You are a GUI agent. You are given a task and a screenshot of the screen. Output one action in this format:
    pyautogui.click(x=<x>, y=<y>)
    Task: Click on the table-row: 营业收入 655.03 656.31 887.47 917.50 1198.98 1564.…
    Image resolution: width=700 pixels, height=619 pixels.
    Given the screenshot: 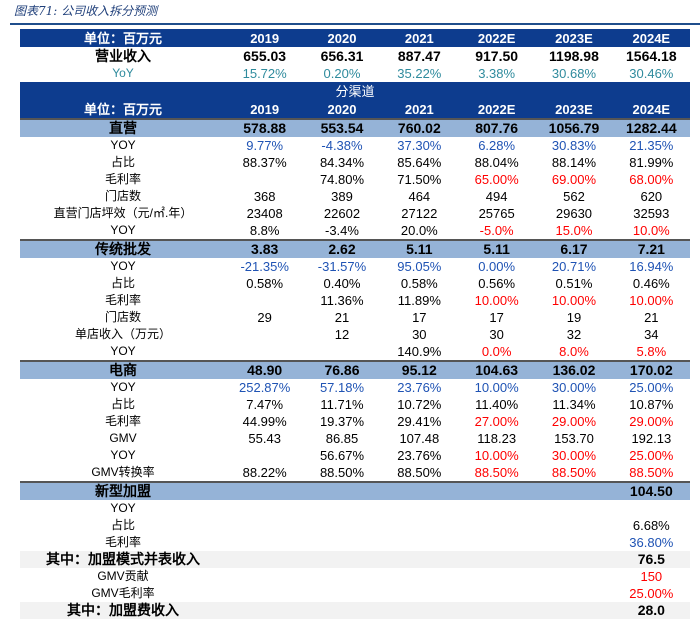 What is the action you would take?
    pyautogui.click(x=355, y=56)
    